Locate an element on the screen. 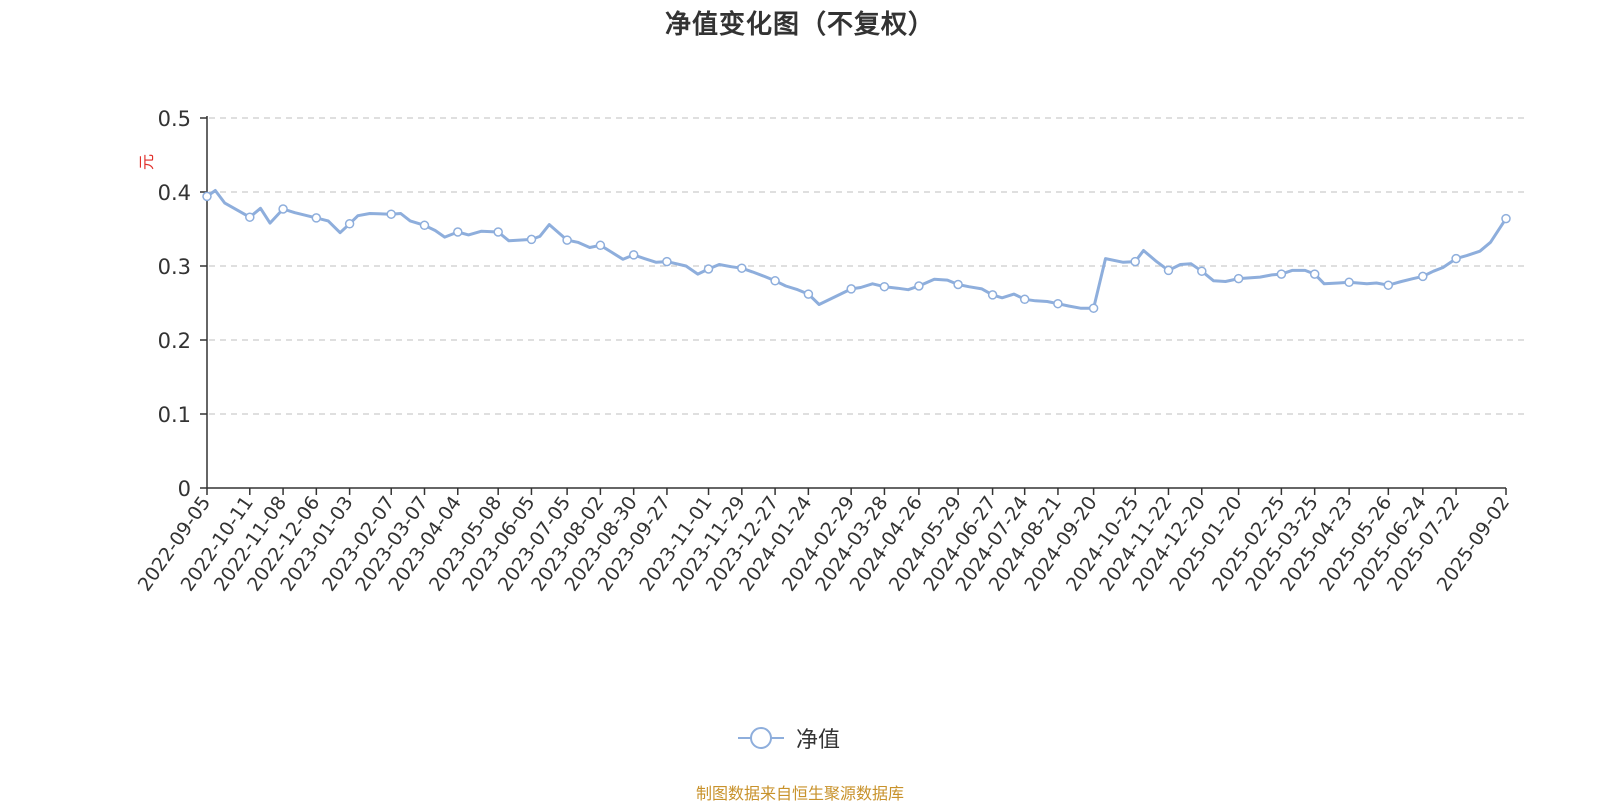 The width and height of the screenshot is (1600, 804). source-note: 制图数据来自恒生聚源数据库 is located at coordinates (799, 793).